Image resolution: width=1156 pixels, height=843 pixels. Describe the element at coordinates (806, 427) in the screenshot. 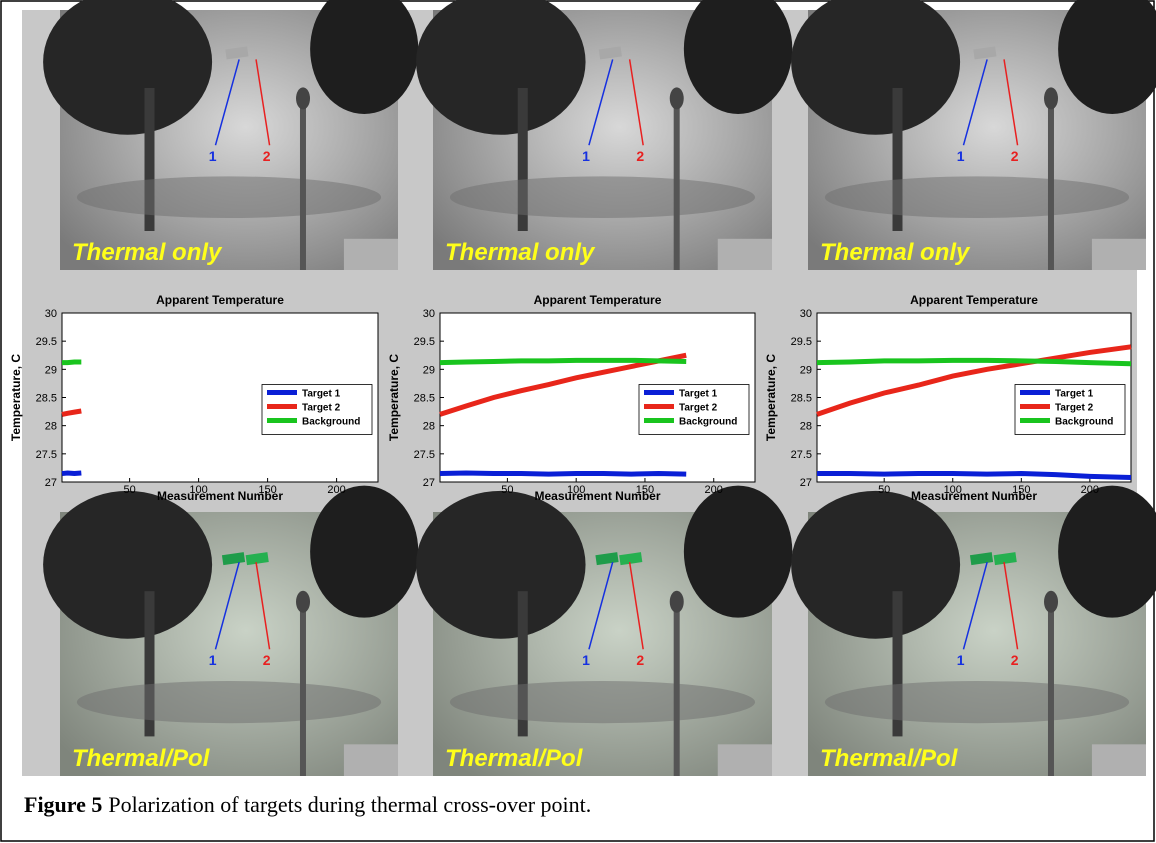

I see `y-tick-label: 28` at that location.